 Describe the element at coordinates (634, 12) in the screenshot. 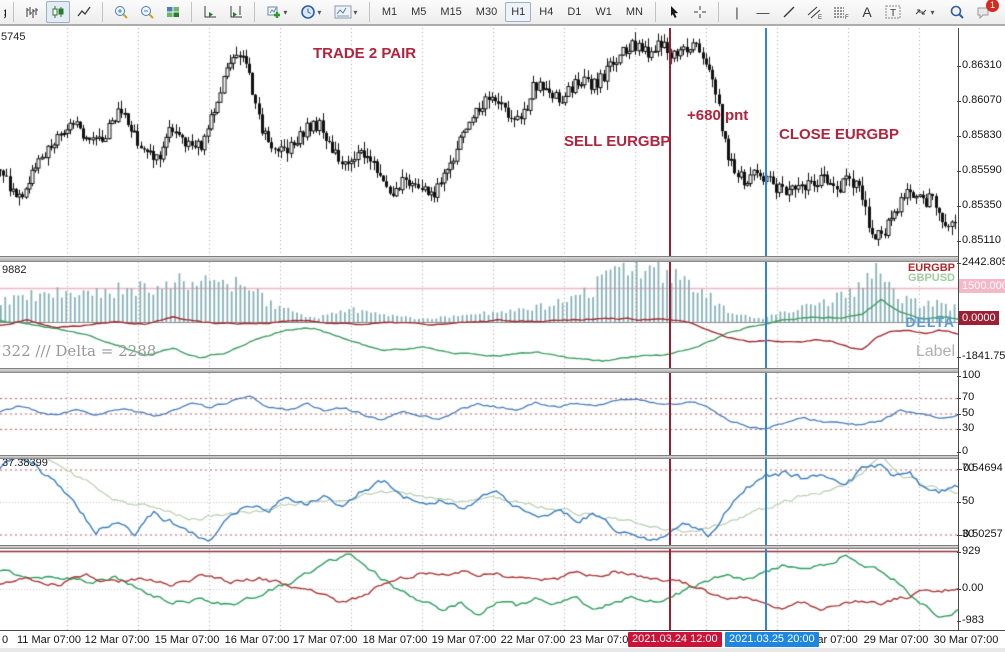

I see `timeframe-mn: MN` at that location.